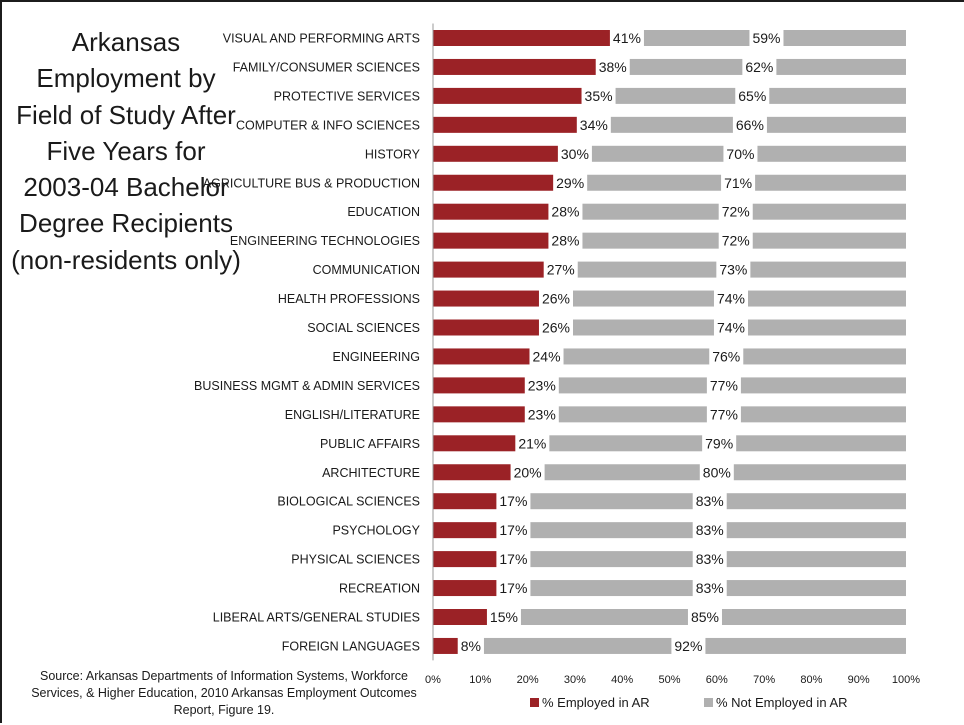  Describe the element at coordinates (311, 183) in the screenshot. I see `category-label: AGRICULTURE BUS & PRODUCTION` at that location.